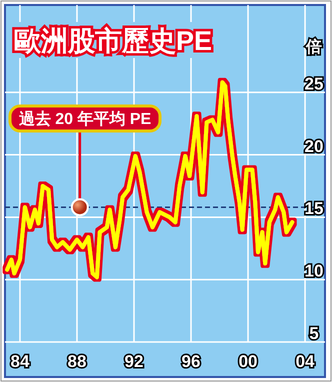 The width and height of the screenshot is (332, 382). I want to click on y-axis-title: 倍, so click(313, 47).